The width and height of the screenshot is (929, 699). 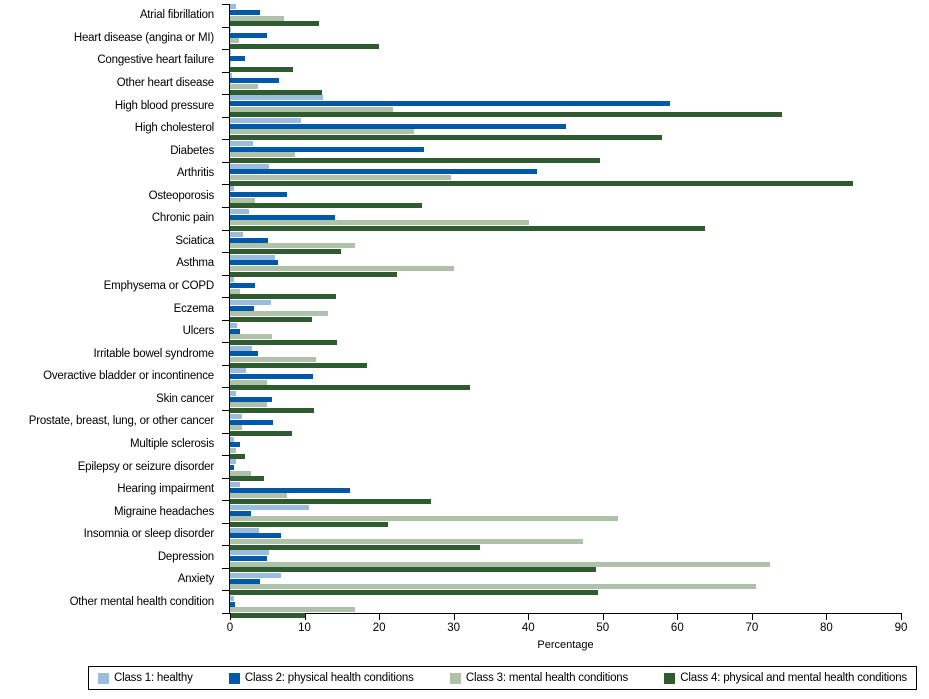 What do you see at coordinates (128, 376) in the screenshot?
I see `category-label: Overactive bladder or incontinence` at bounding box center [128, 376].